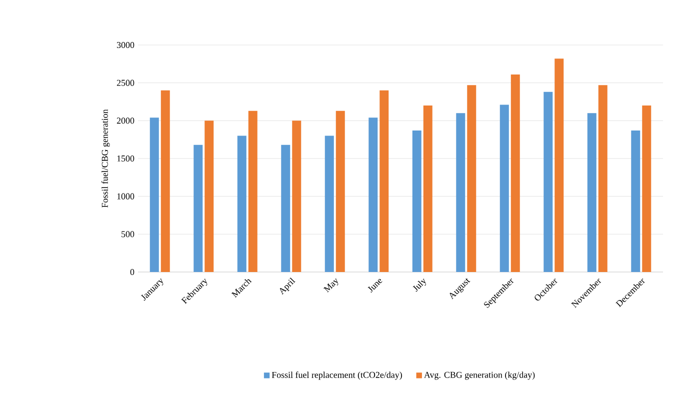 Image resolution: width=678 pixels, height=412 pixels. Describe the element at coordinates (125, 83) in the screenshot. I see `y-tick-label: 2500` at that location.